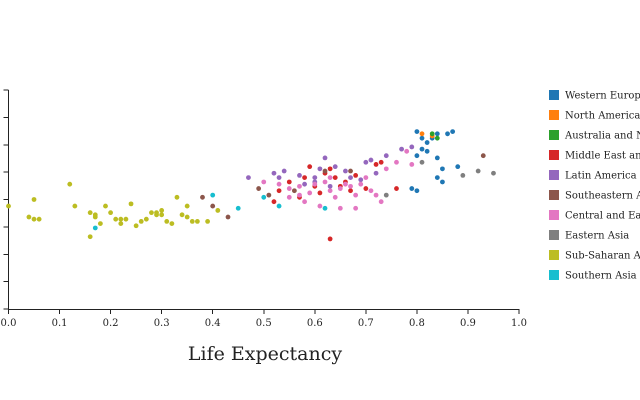  Describe the element at coordinates (602, 116) in the screenshot. I see `legend-label: North America` at that location.